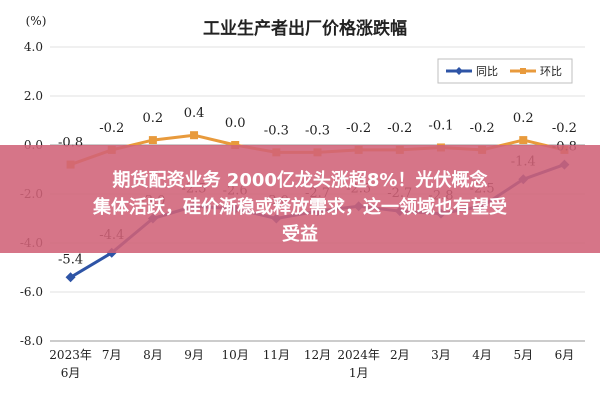  Describe the element at coordinates (300, 207) in the screenshot. I see `banner-line-2: 集体活跃，硅价渐稳或释放需求，这一领域也有望受` at that location.